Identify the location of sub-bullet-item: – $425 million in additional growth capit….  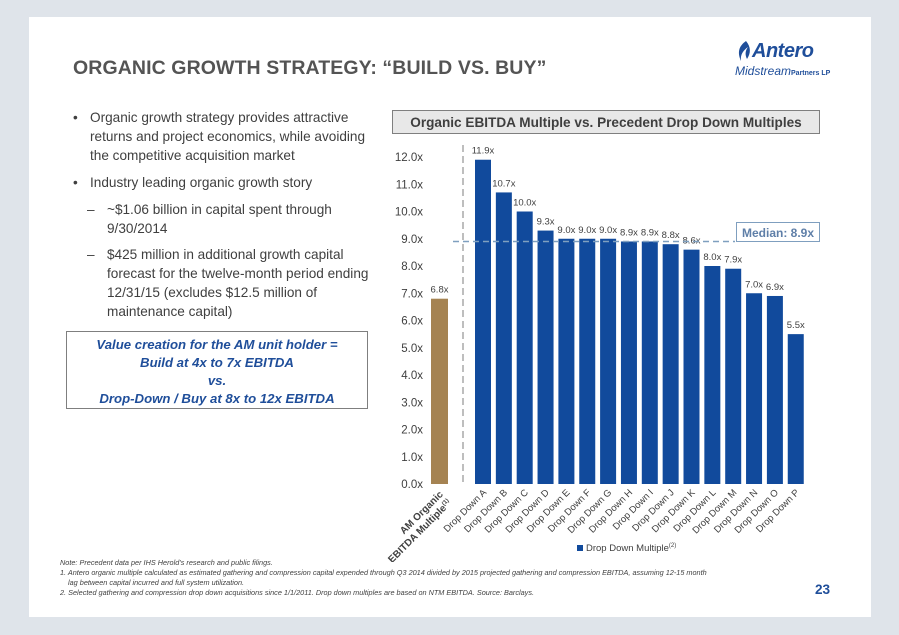
(228, 283).